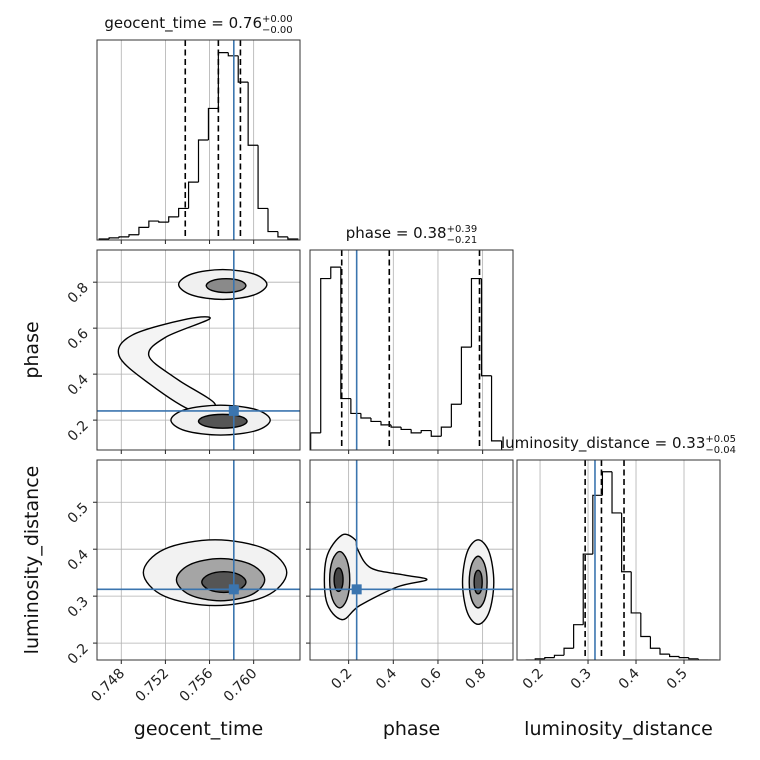  I want to click on title-upper: +0.00, so click(277, 19).